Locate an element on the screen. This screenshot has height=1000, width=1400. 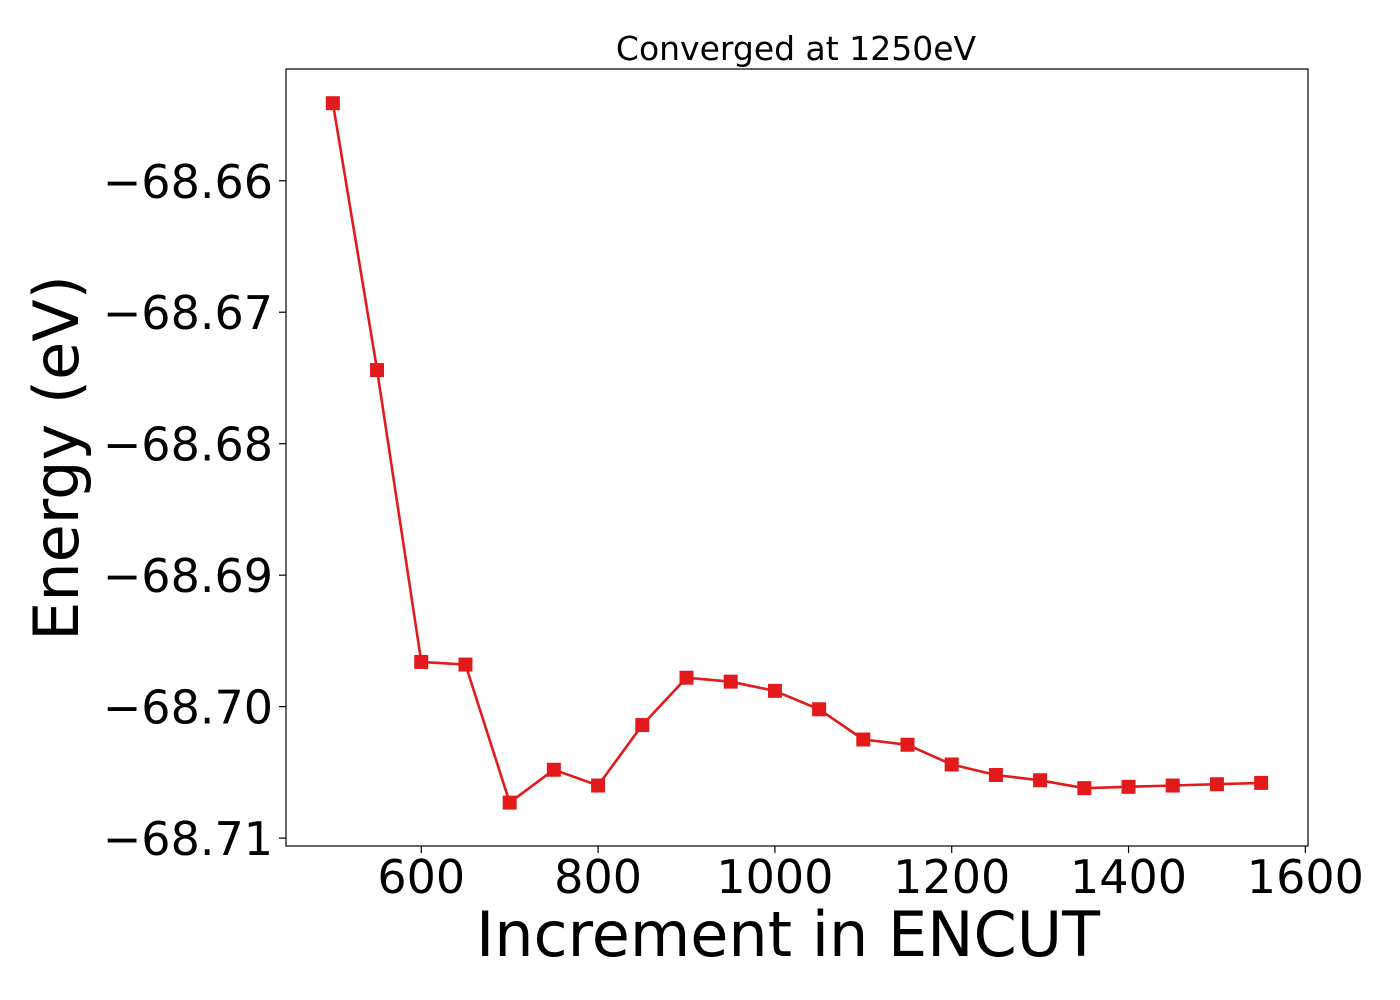
x-tick-label: 1000 is located at coordinates (774, 877).